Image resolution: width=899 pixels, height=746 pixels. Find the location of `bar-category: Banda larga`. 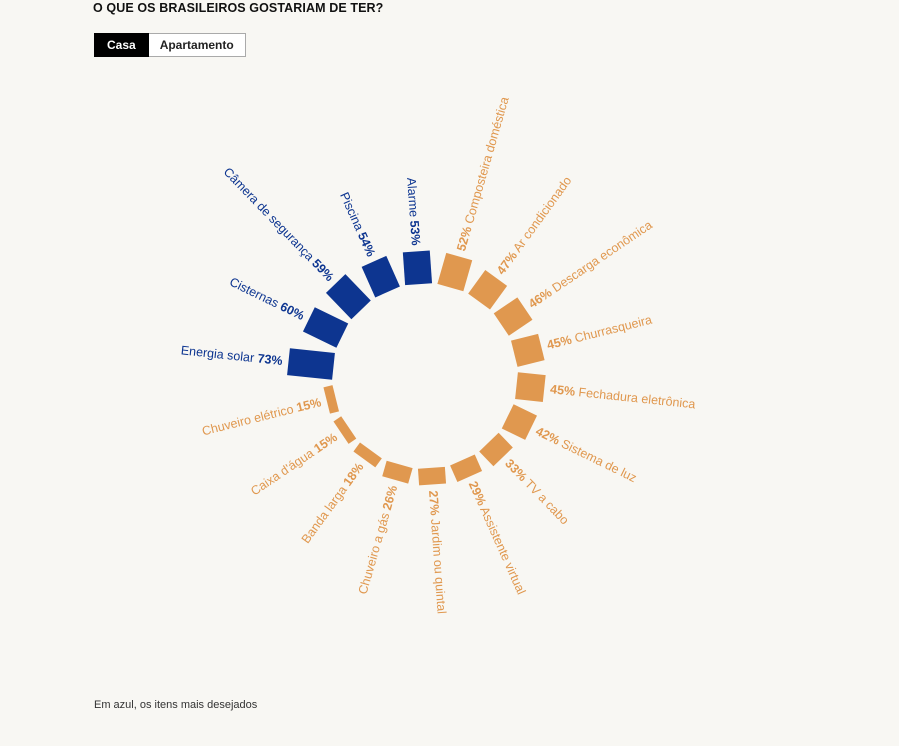

bar-category: Banda larga is located at coordinates (325, 513).